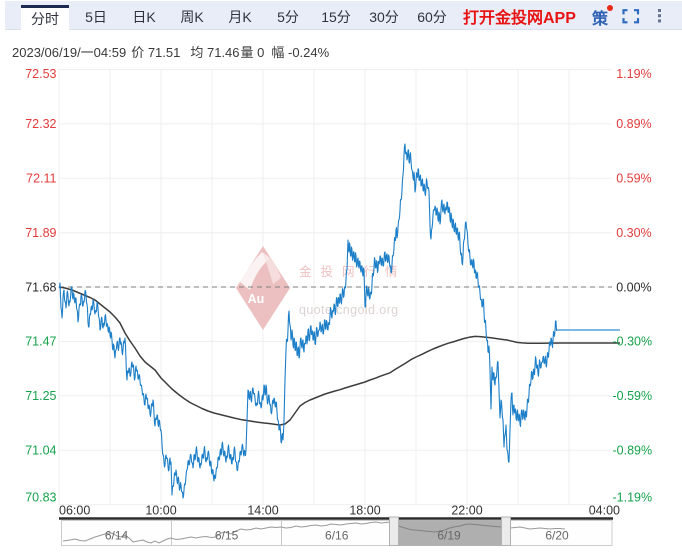  Describe the element at coordinates (349, 310) in the screenshot. I see `svg-text: quote.cngold.org` at that location.